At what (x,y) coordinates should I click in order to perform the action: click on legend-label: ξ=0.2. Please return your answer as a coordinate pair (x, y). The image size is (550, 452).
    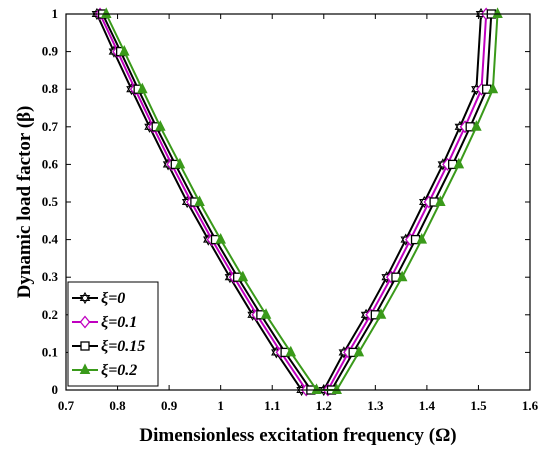
    Looking at the image, I should click on (119, 370).